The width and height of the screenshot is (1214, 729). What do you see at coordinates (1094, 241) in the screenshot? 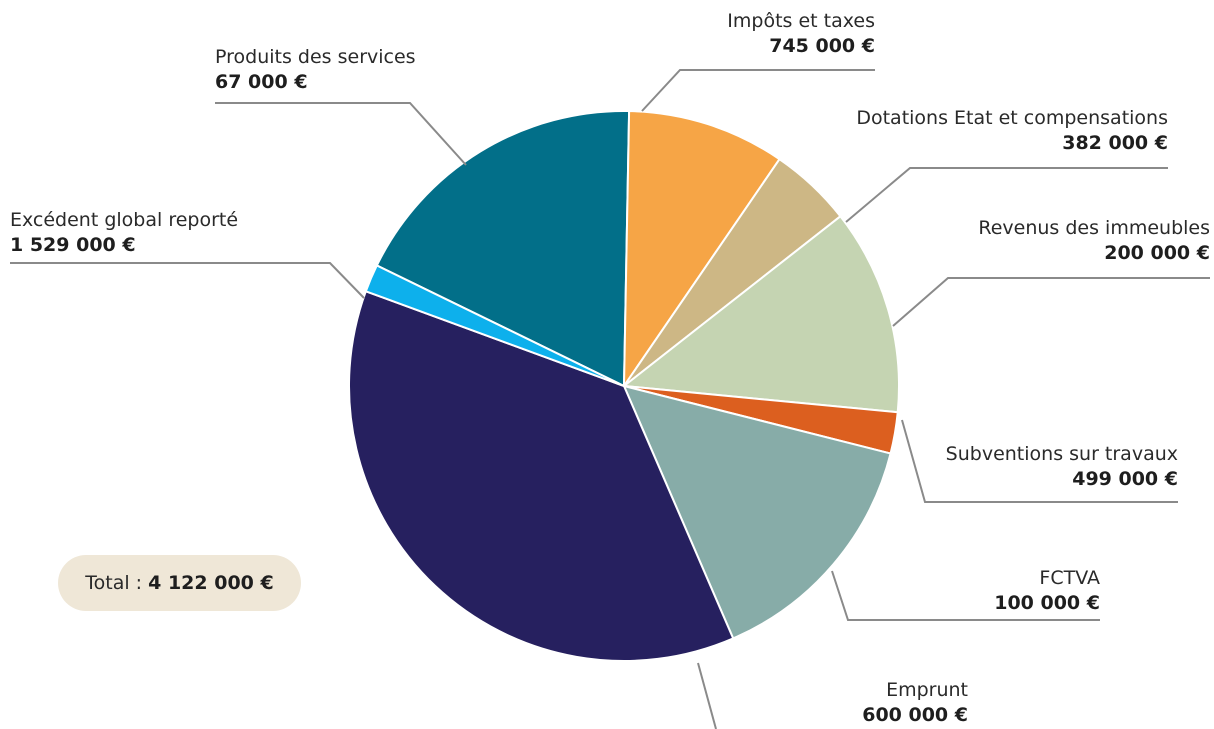
I see `slice-label-2: Revenus des immeubles 200 000 €` at bounding box center [1094, 241].